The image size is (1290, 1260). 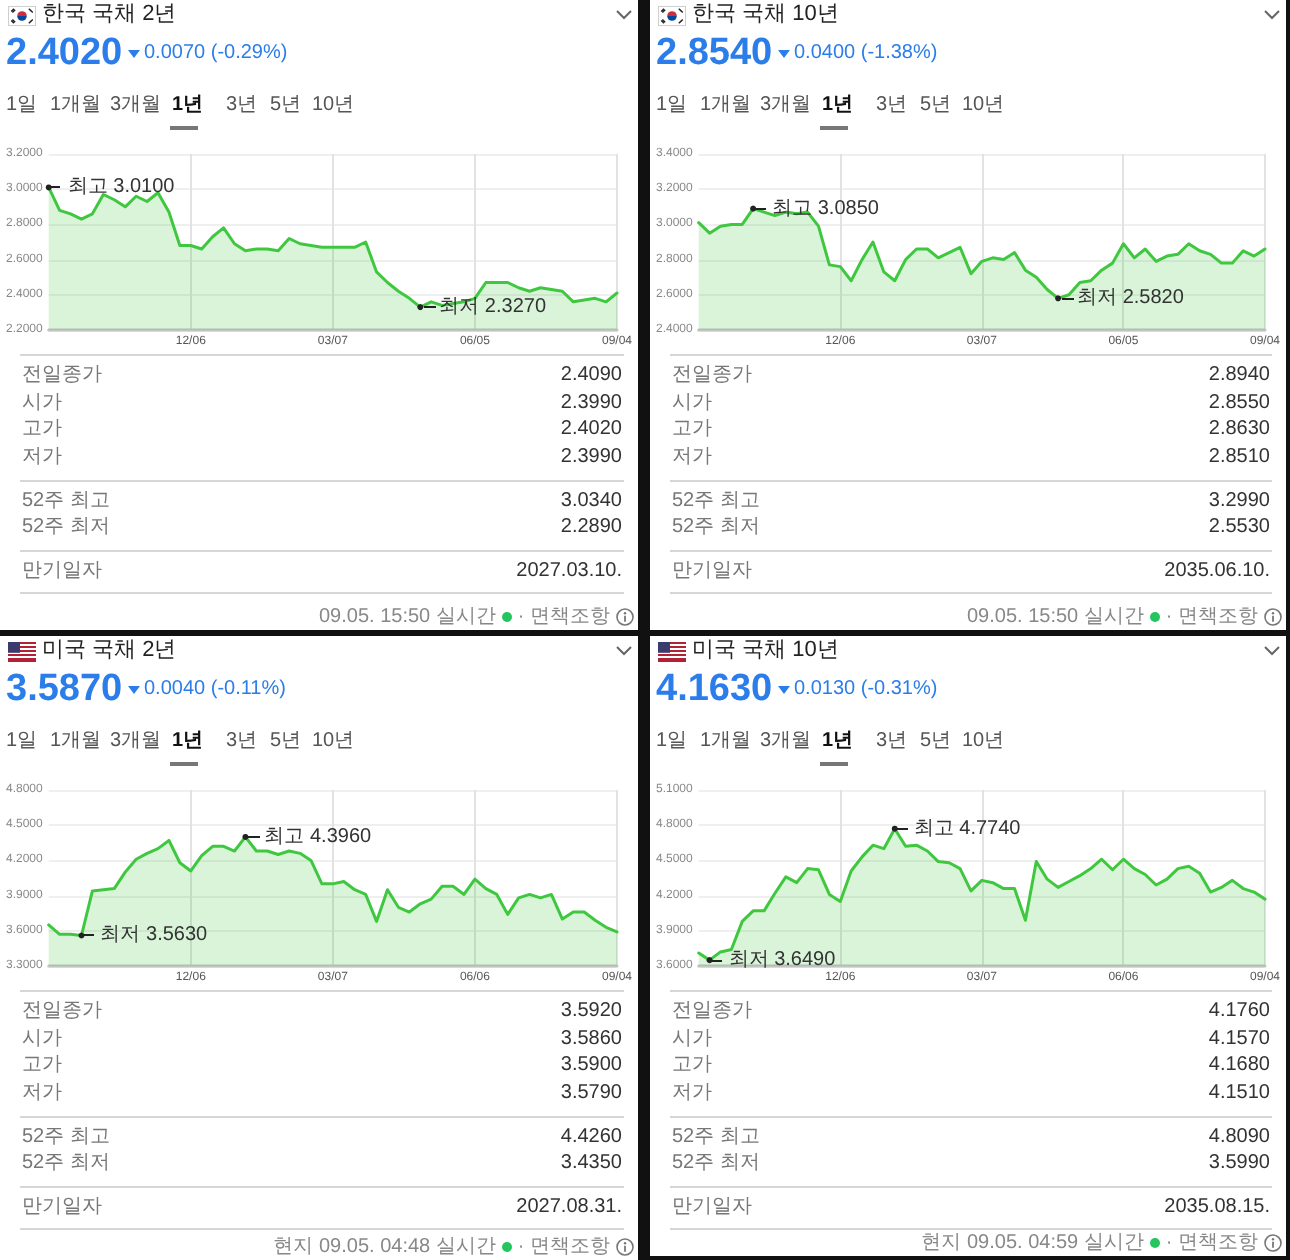 What do you see at coordinates (591, 1137) in the screenshot?
I see `text: 4.4260` at bounding box center [591, 1137].